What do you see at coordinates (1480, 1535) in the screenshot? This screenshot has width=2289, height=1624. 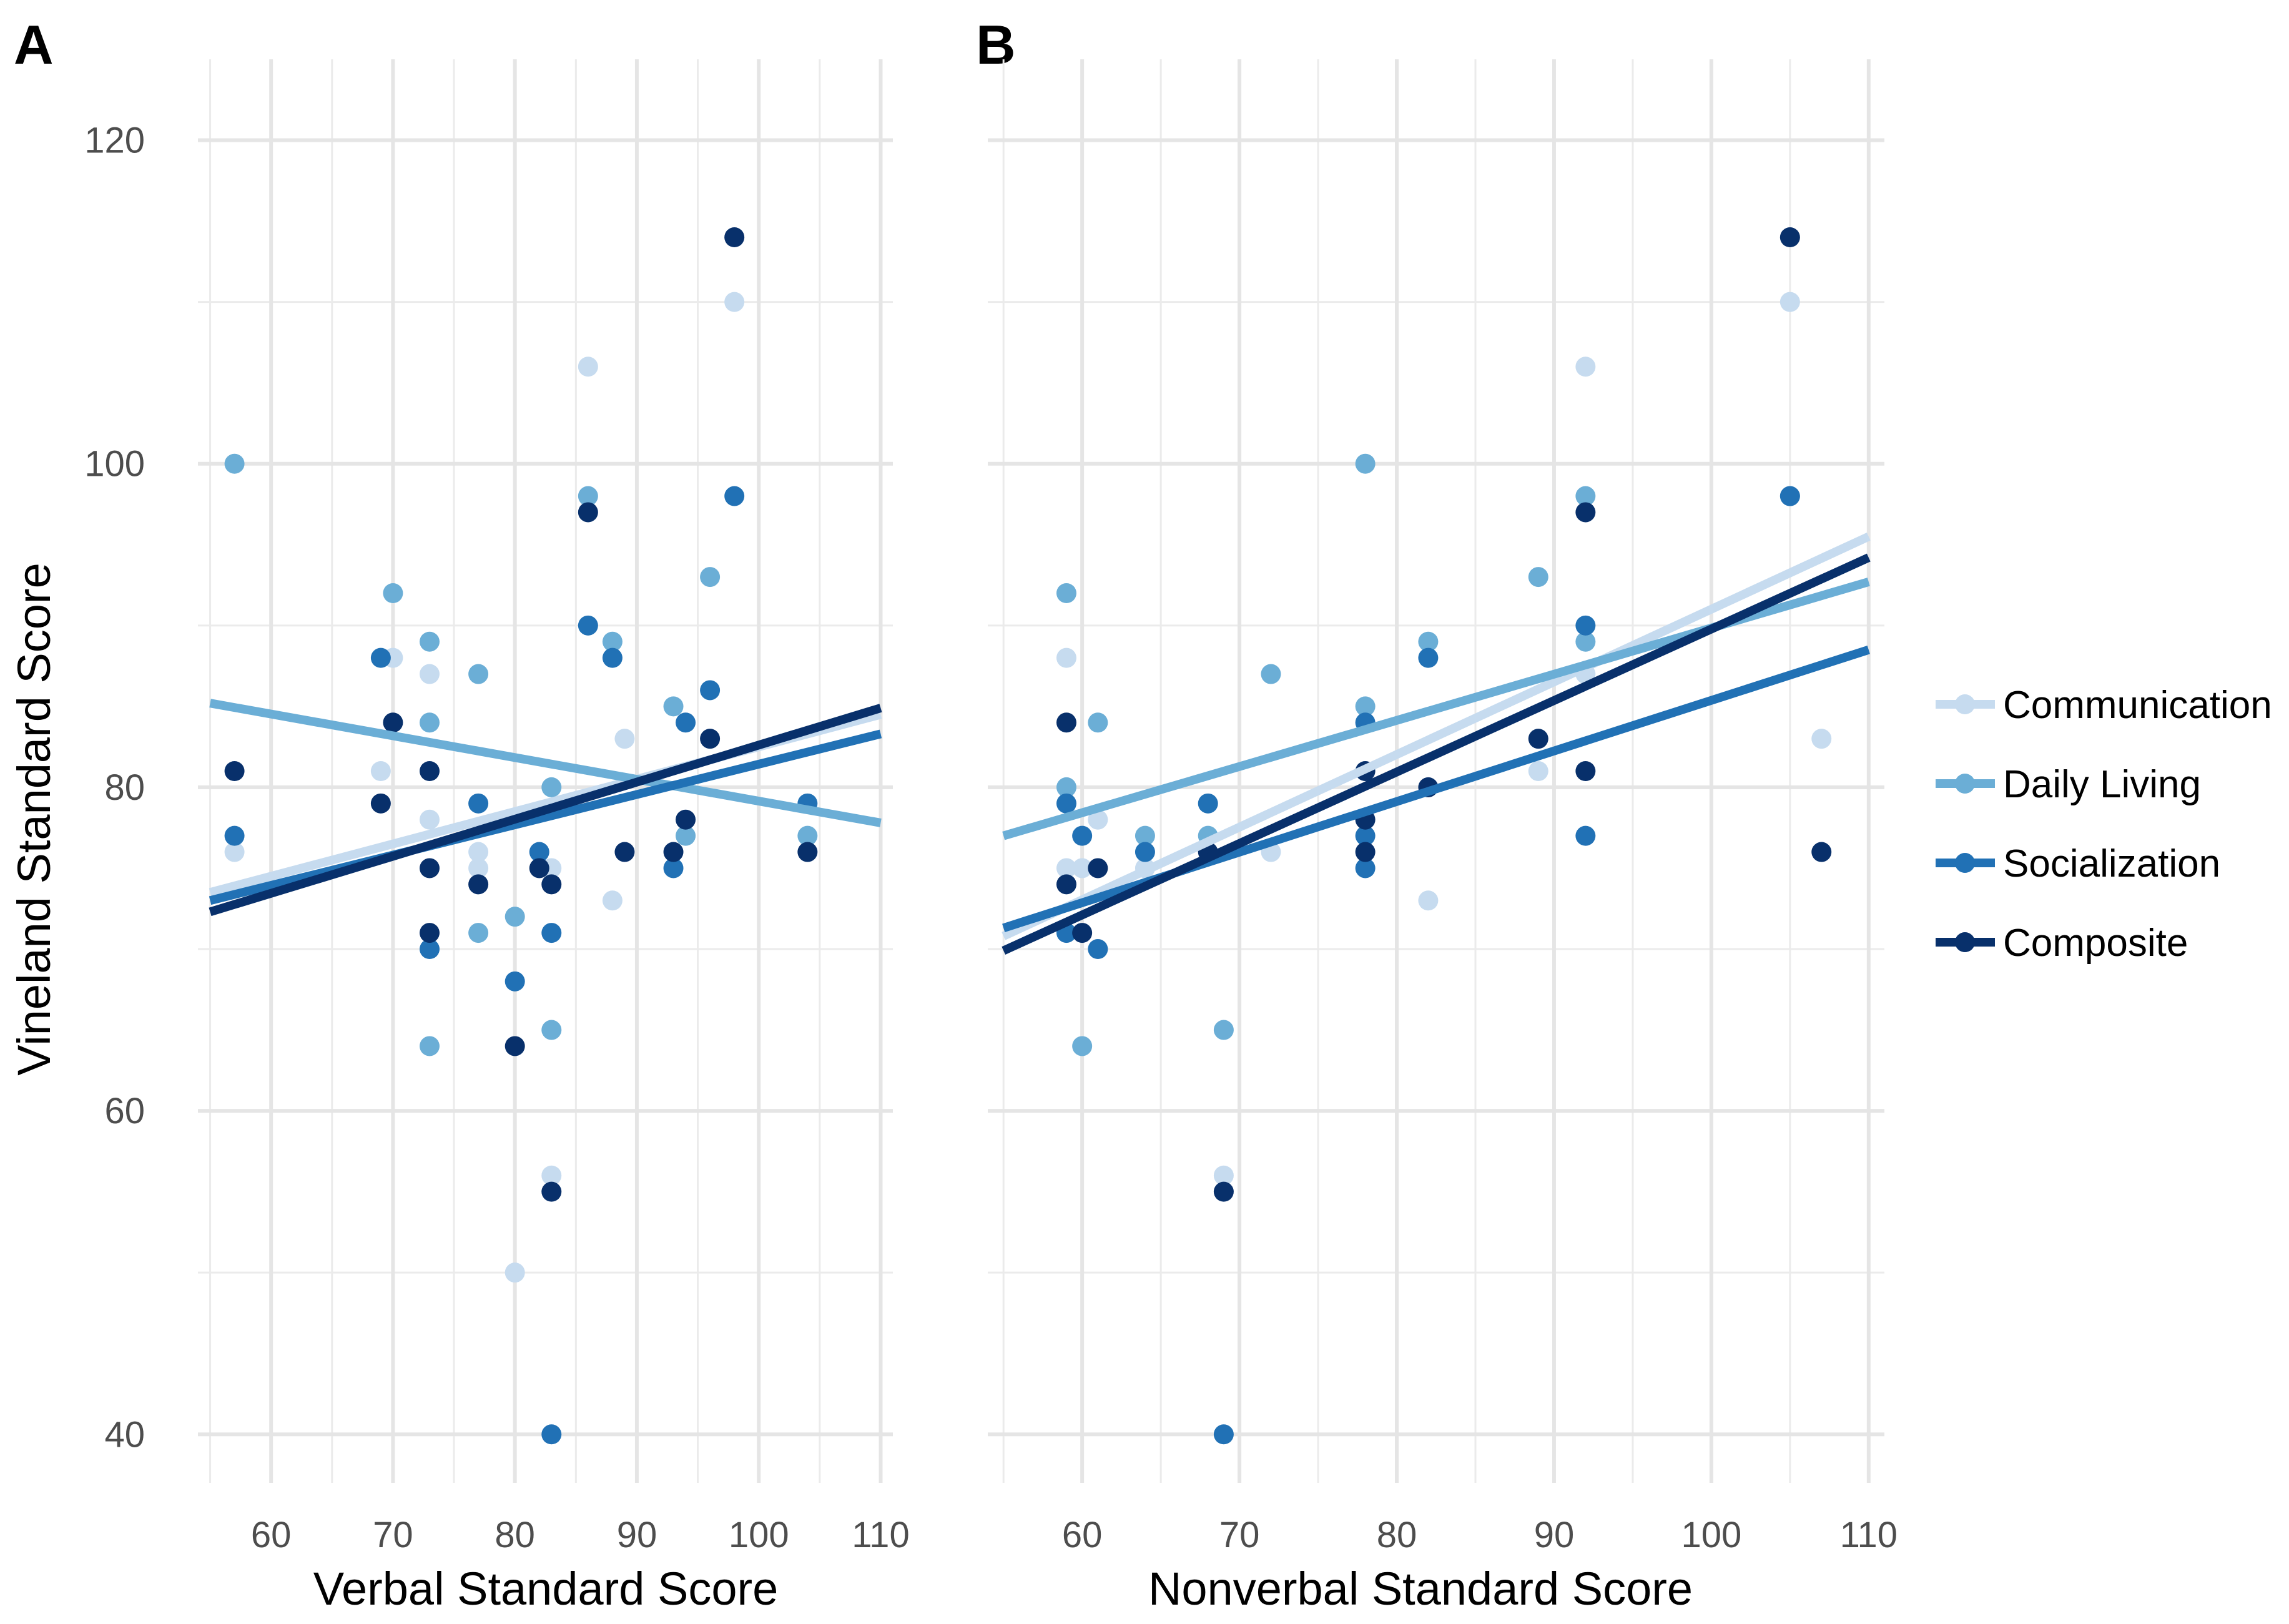 I see `panel-b-x-tick-labels: 60 70 80 90 100 110` at bounding box center [1480, 1535].